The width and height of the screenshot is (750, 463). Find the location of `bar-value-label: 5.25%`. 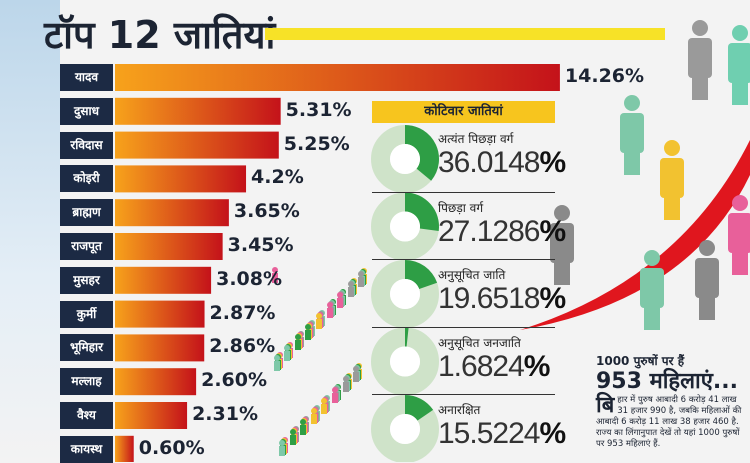

bar-value-label: 5.25% is located at coordinates (316, 143).